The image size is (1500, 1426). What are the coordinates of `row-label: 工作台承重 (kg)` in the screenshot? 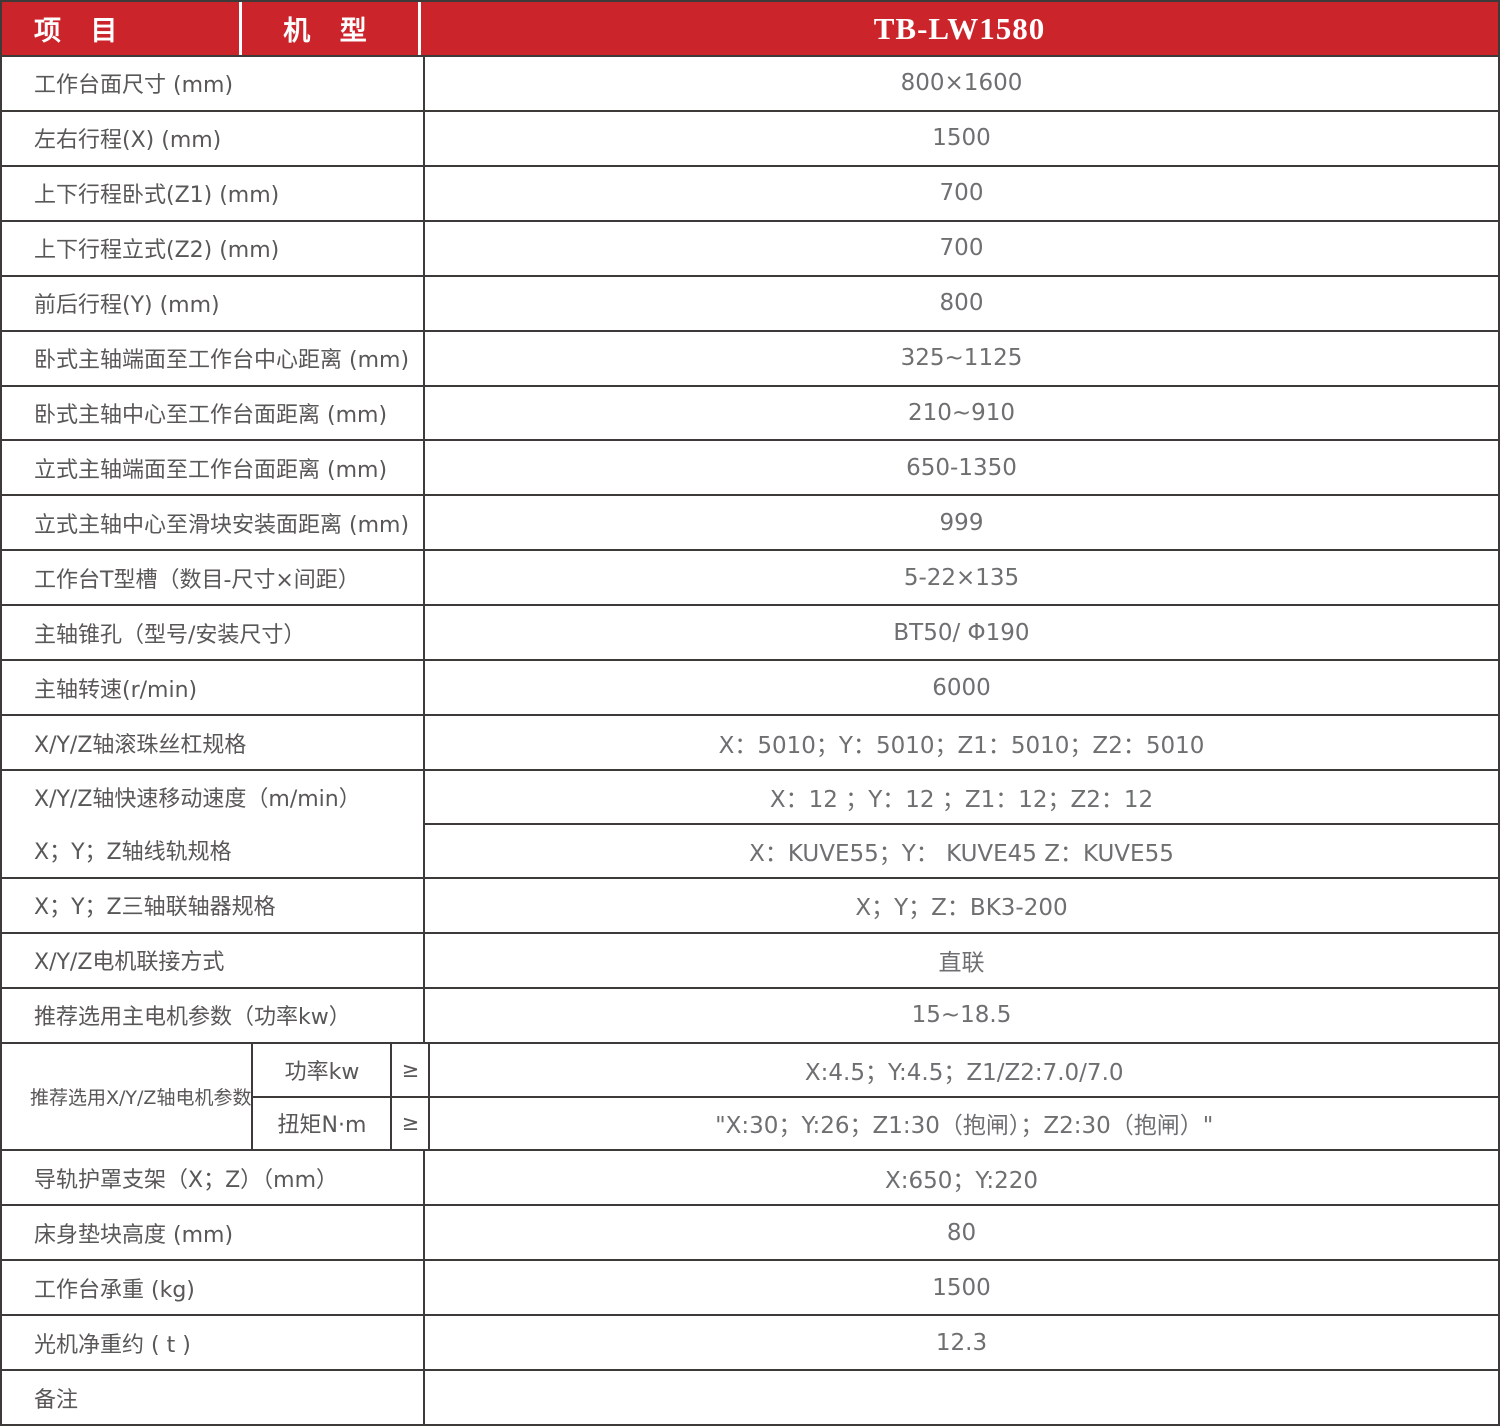 It's located at (213, 1288).